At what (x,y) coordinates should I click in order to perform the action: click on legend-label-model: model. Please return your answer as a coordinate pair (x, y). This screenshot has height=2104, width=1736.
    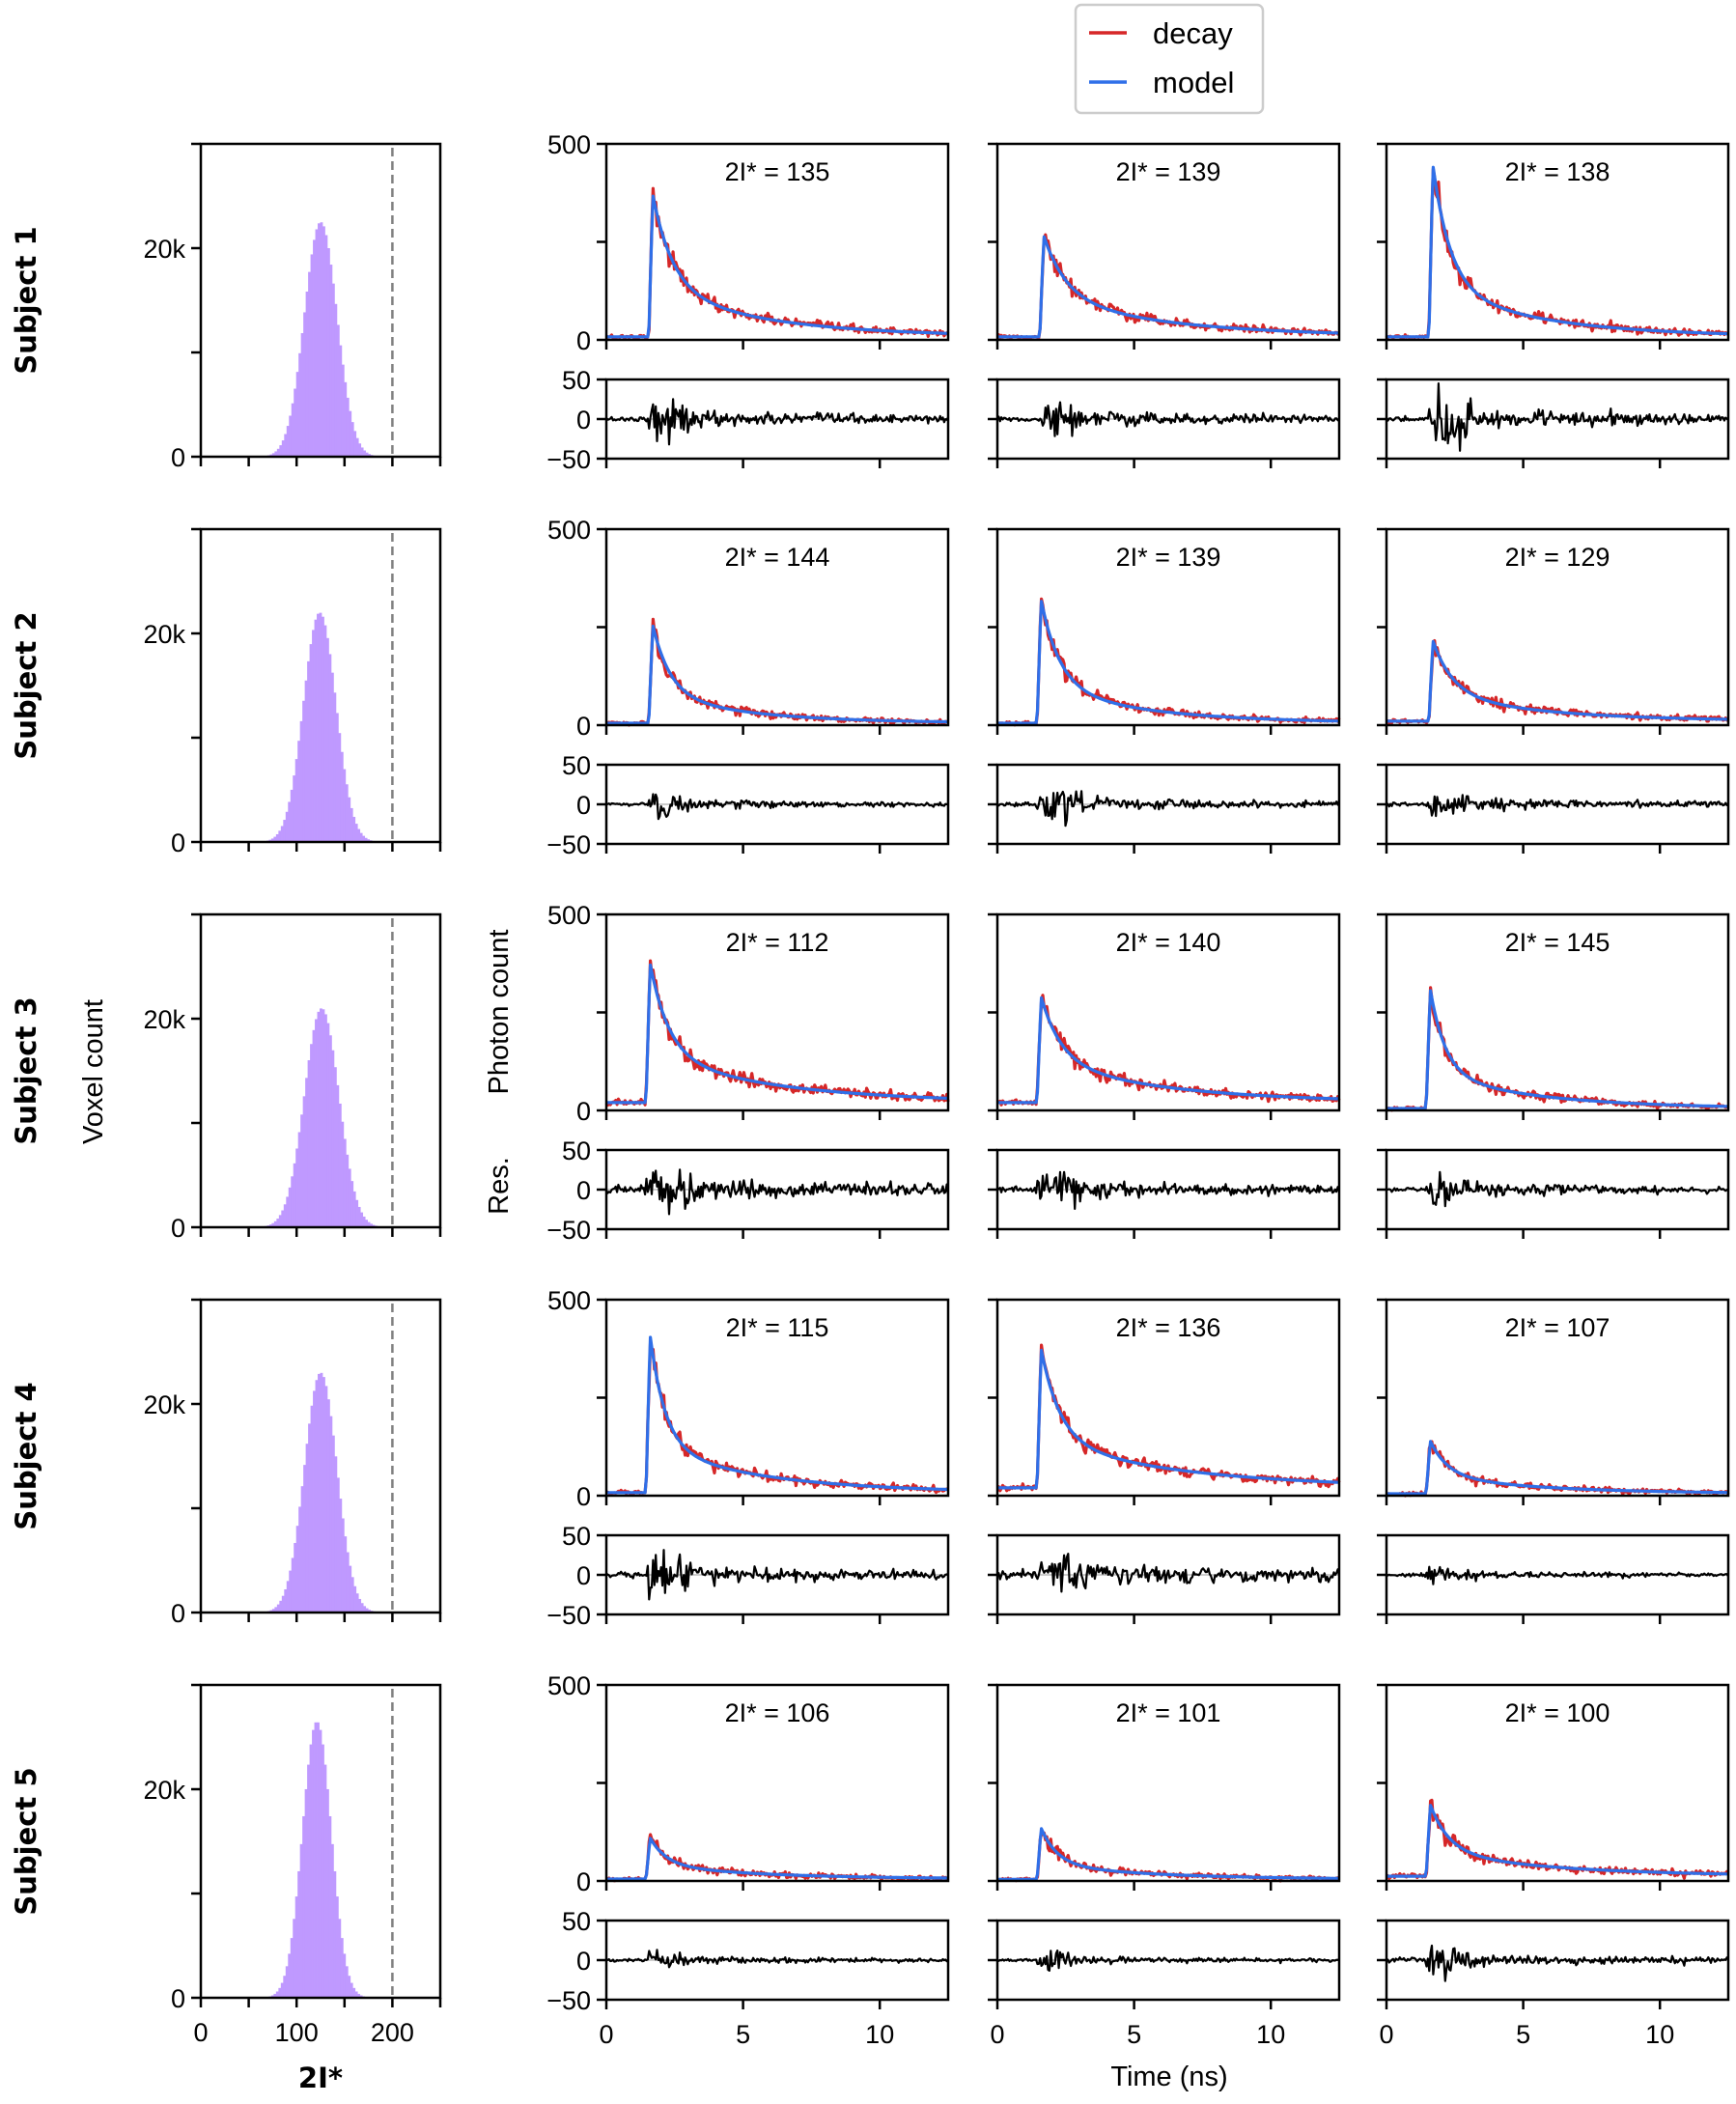
    Looking at the image, I should click on (1193, 82).